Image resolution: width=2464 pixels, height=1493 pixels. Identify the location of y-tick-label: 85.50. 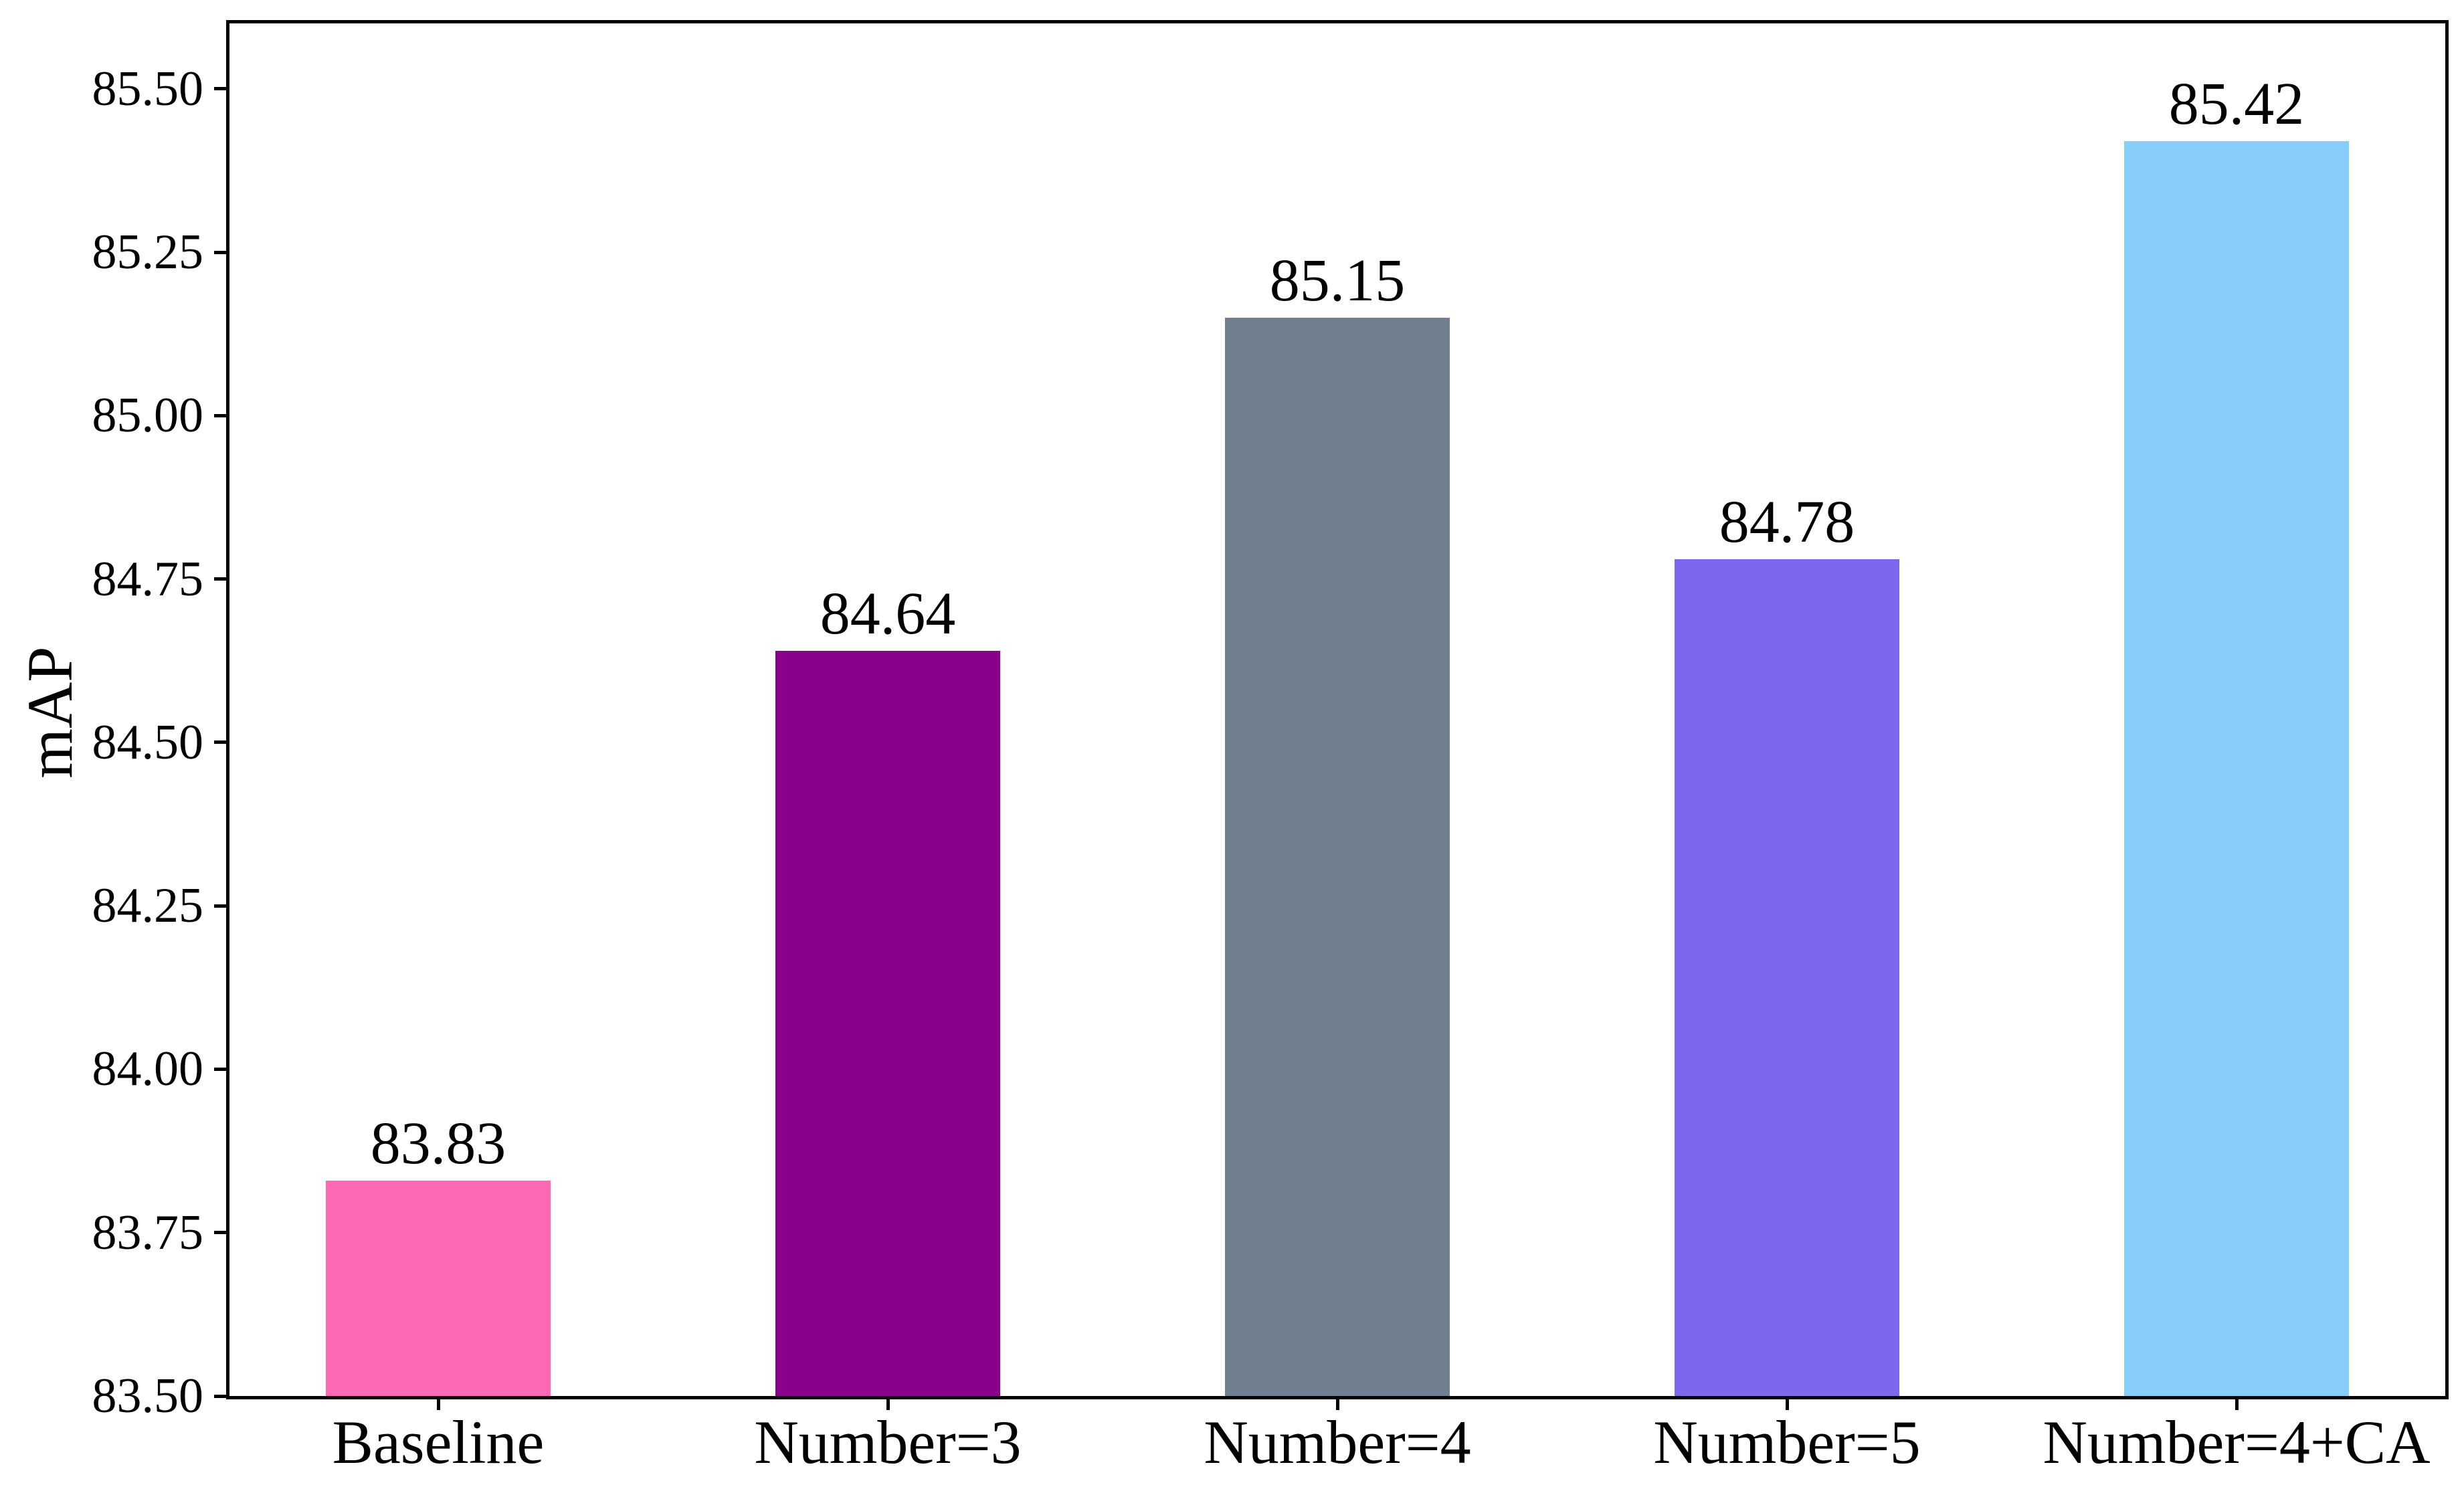
(148, 88).